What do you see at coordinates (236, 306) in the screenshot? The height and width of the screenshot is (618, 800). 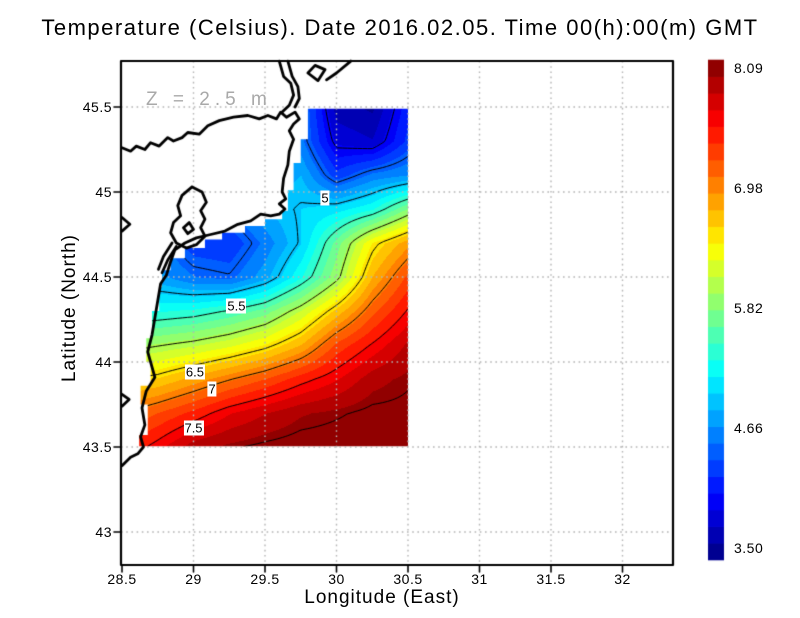 I see `contour-label: 5.5` at bounding box center [236, 306].